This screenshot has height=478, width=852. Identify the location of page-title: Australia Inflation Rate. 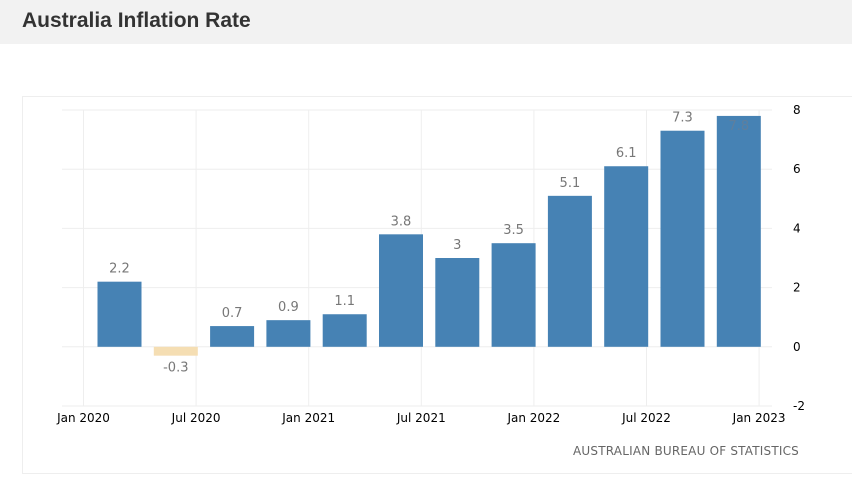
(136, 20).